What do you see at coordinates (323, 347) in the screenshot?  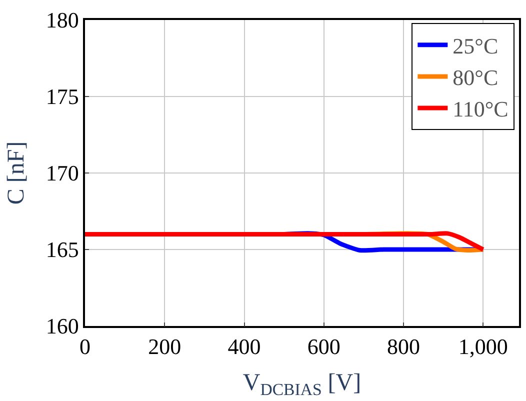 I see `x-tick-label: 600` at bounding box center [323, 347].